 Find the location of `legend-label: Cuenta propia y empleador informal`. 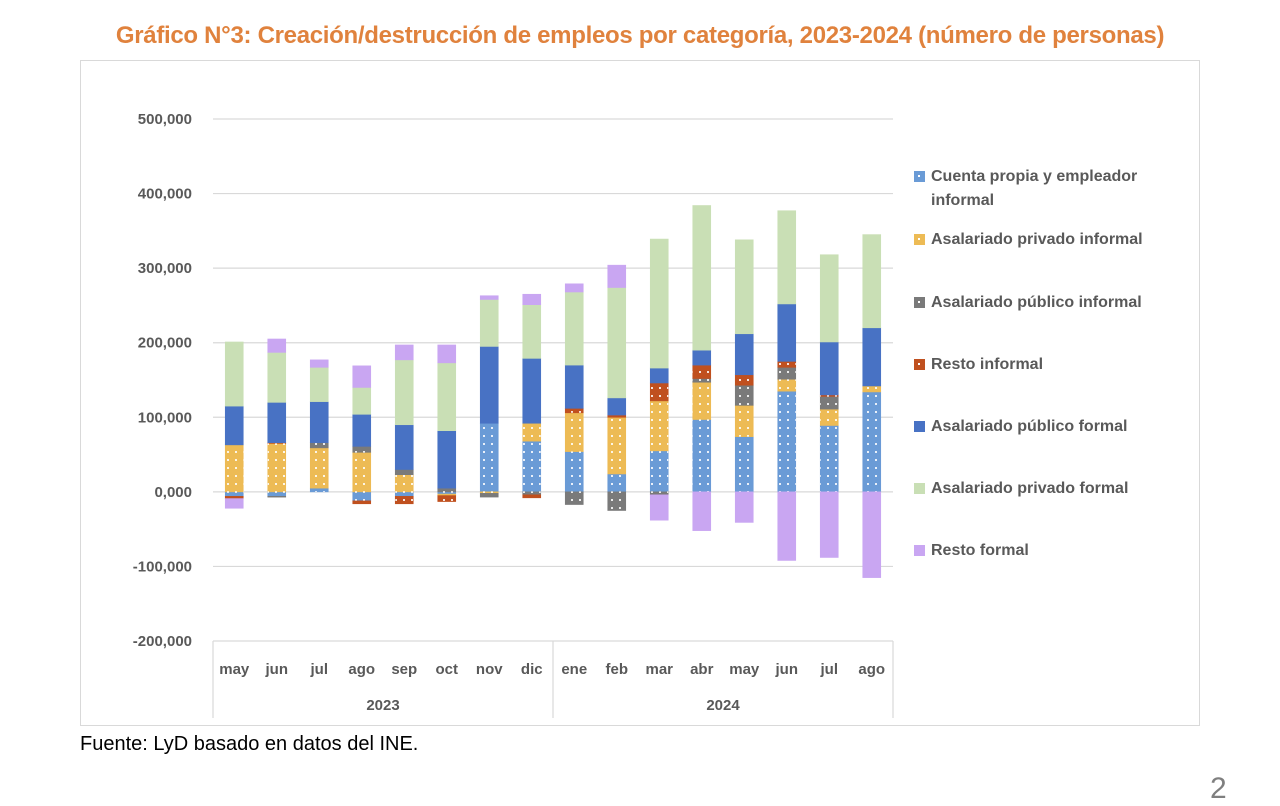

legend-label: Cuenta propia y empleador informal is located at coordinates (1034, 188).